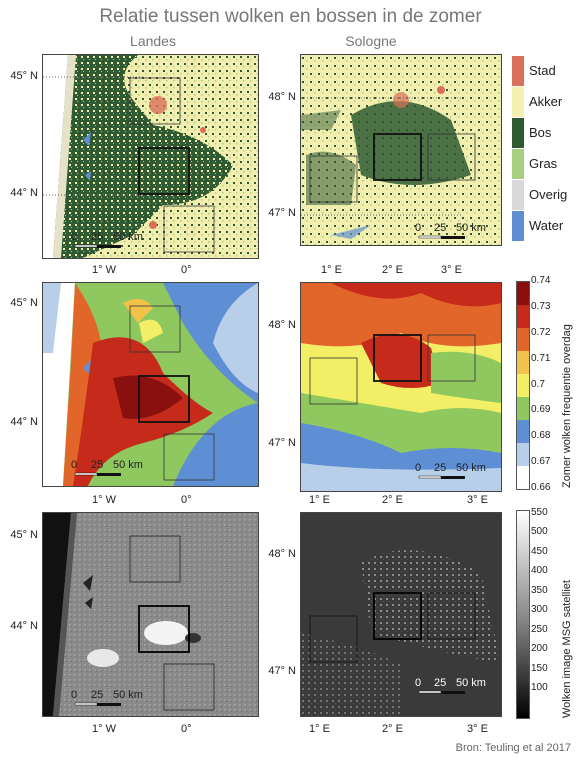 The height and width of the screenshot is (760, 581). Describe the element at coordinates (518, 133) in the screenshot. I see `legend-swatch-bos` at that location.